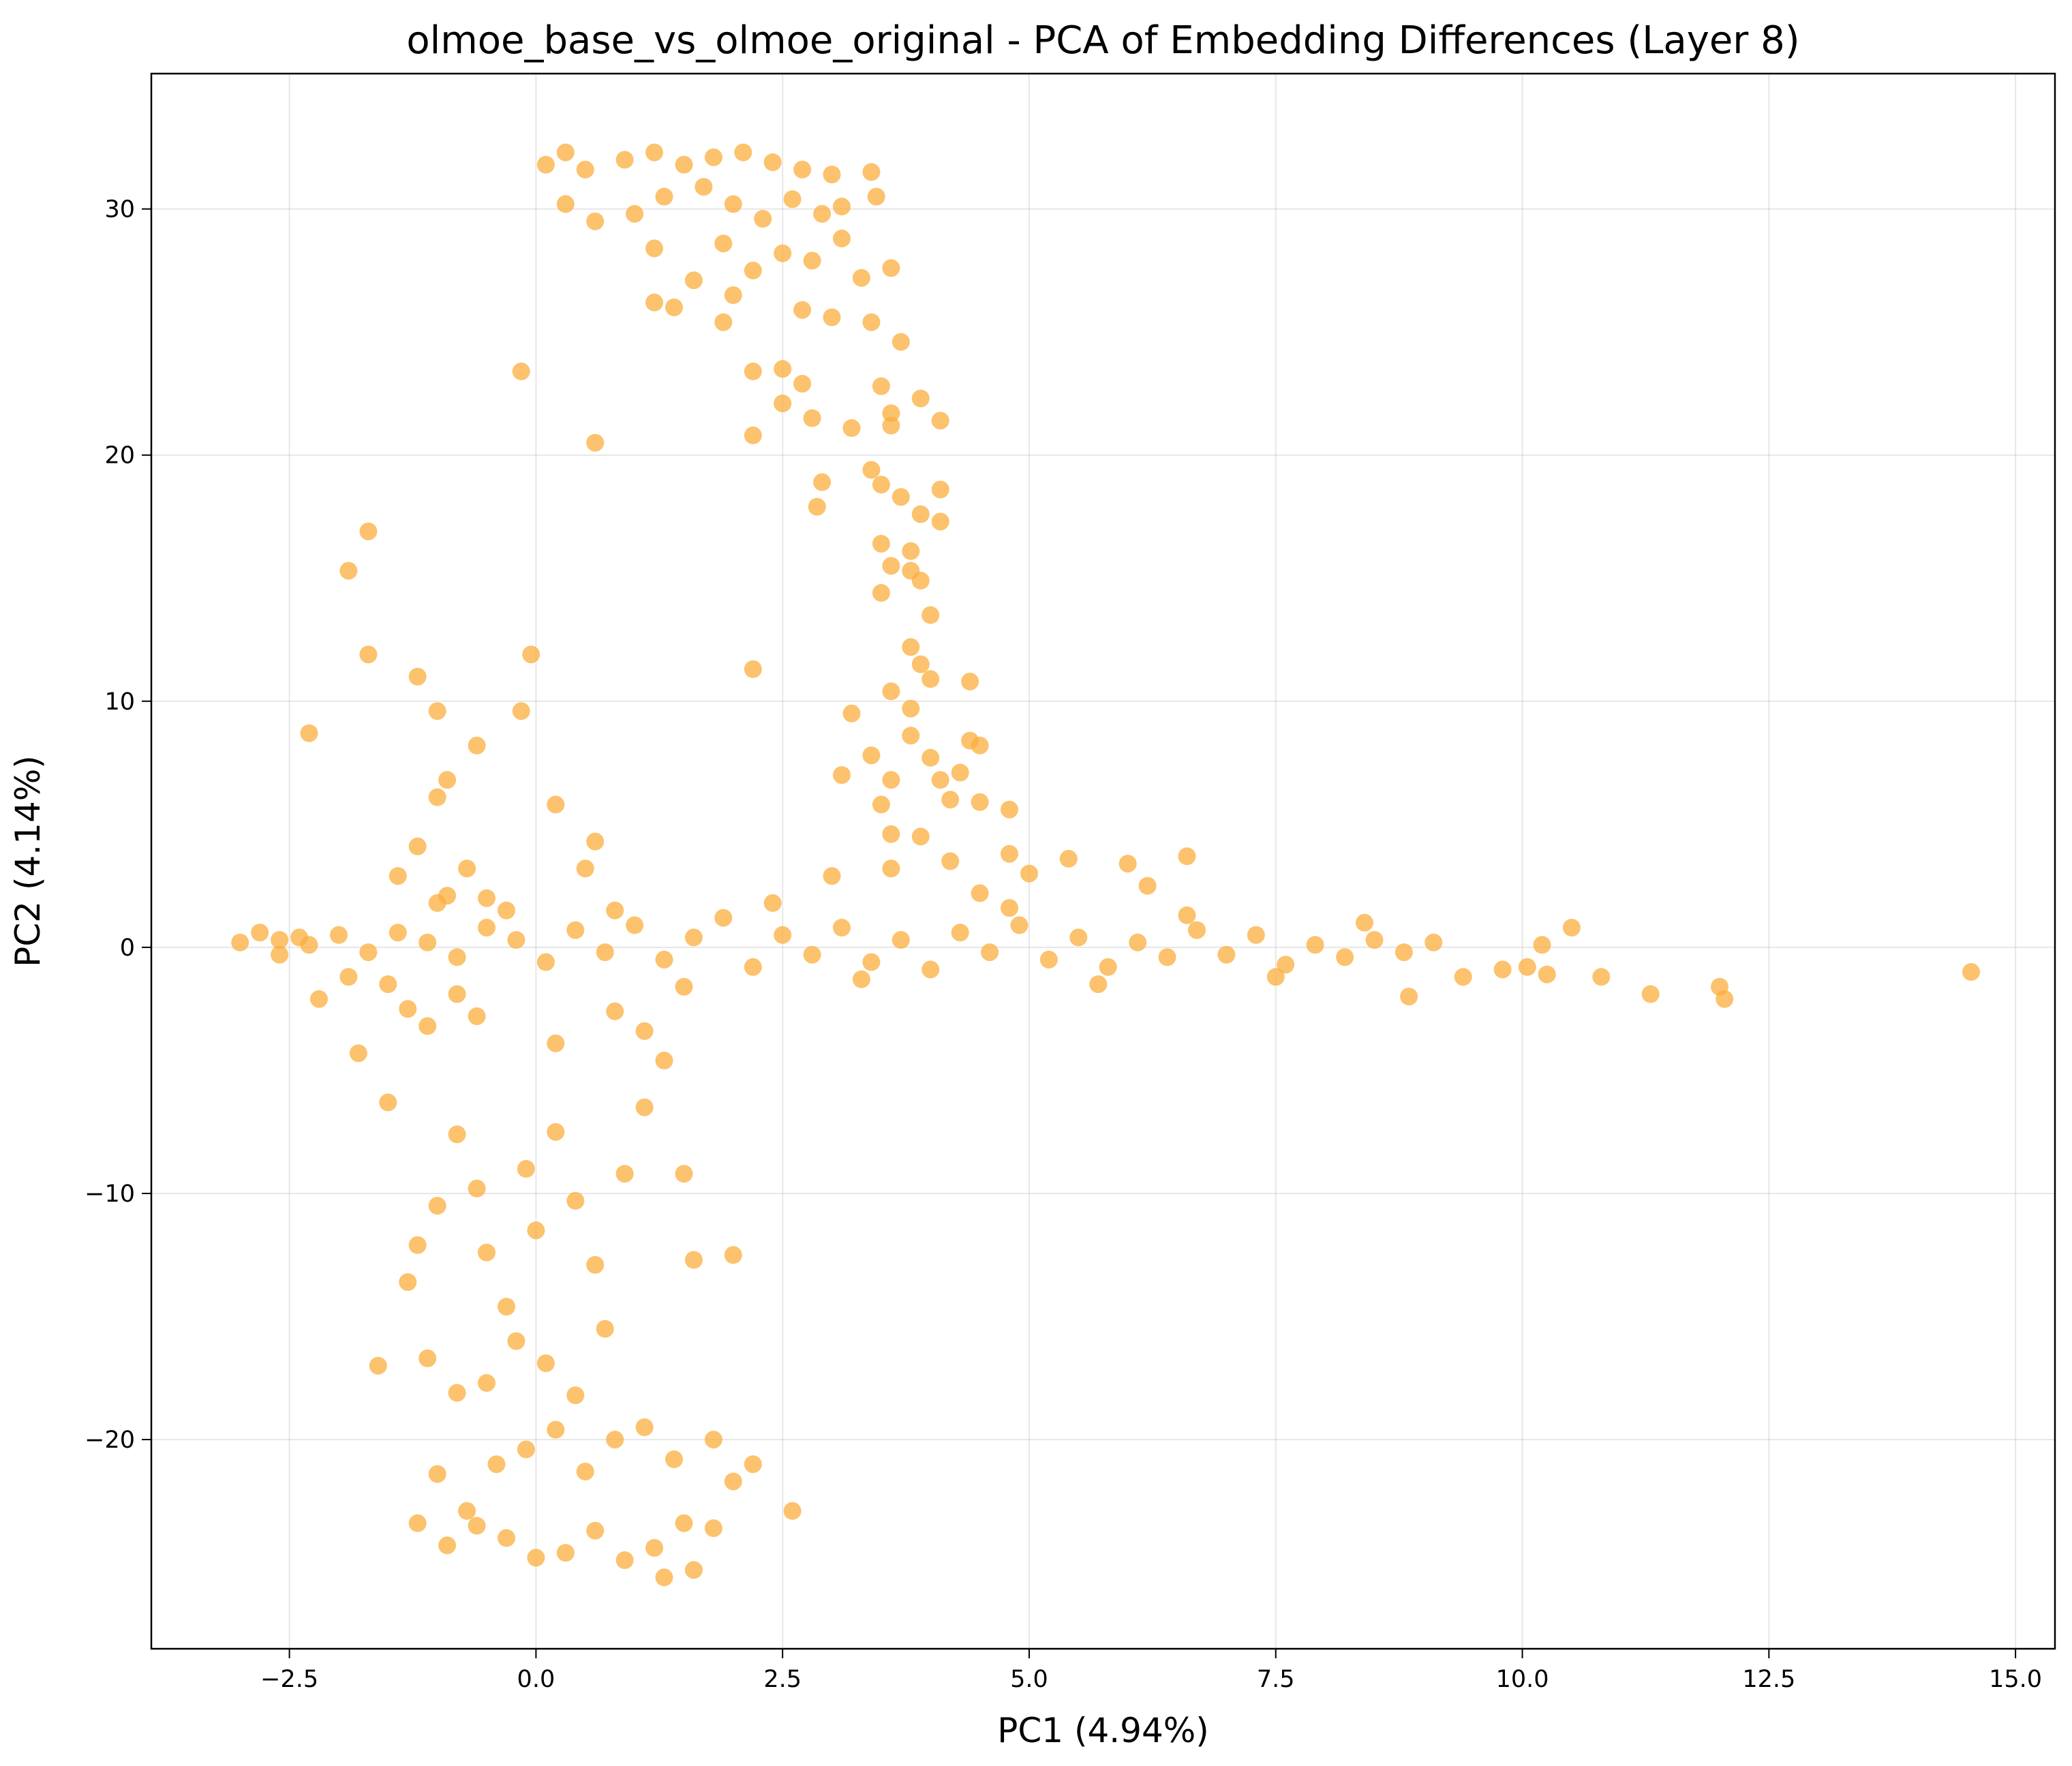  I want to click on y-tick-label: 20, so click(119, 456).